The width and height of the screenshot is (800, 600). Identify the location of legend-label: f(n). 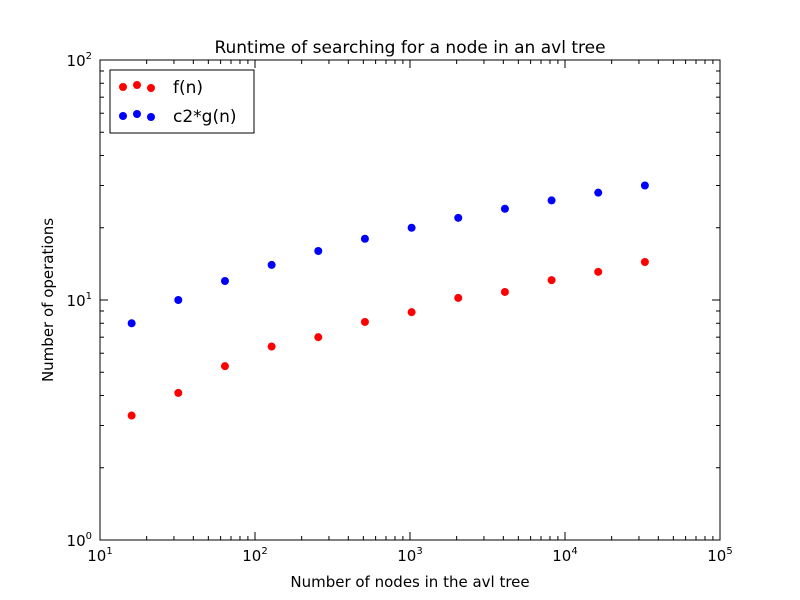
(188, 88).